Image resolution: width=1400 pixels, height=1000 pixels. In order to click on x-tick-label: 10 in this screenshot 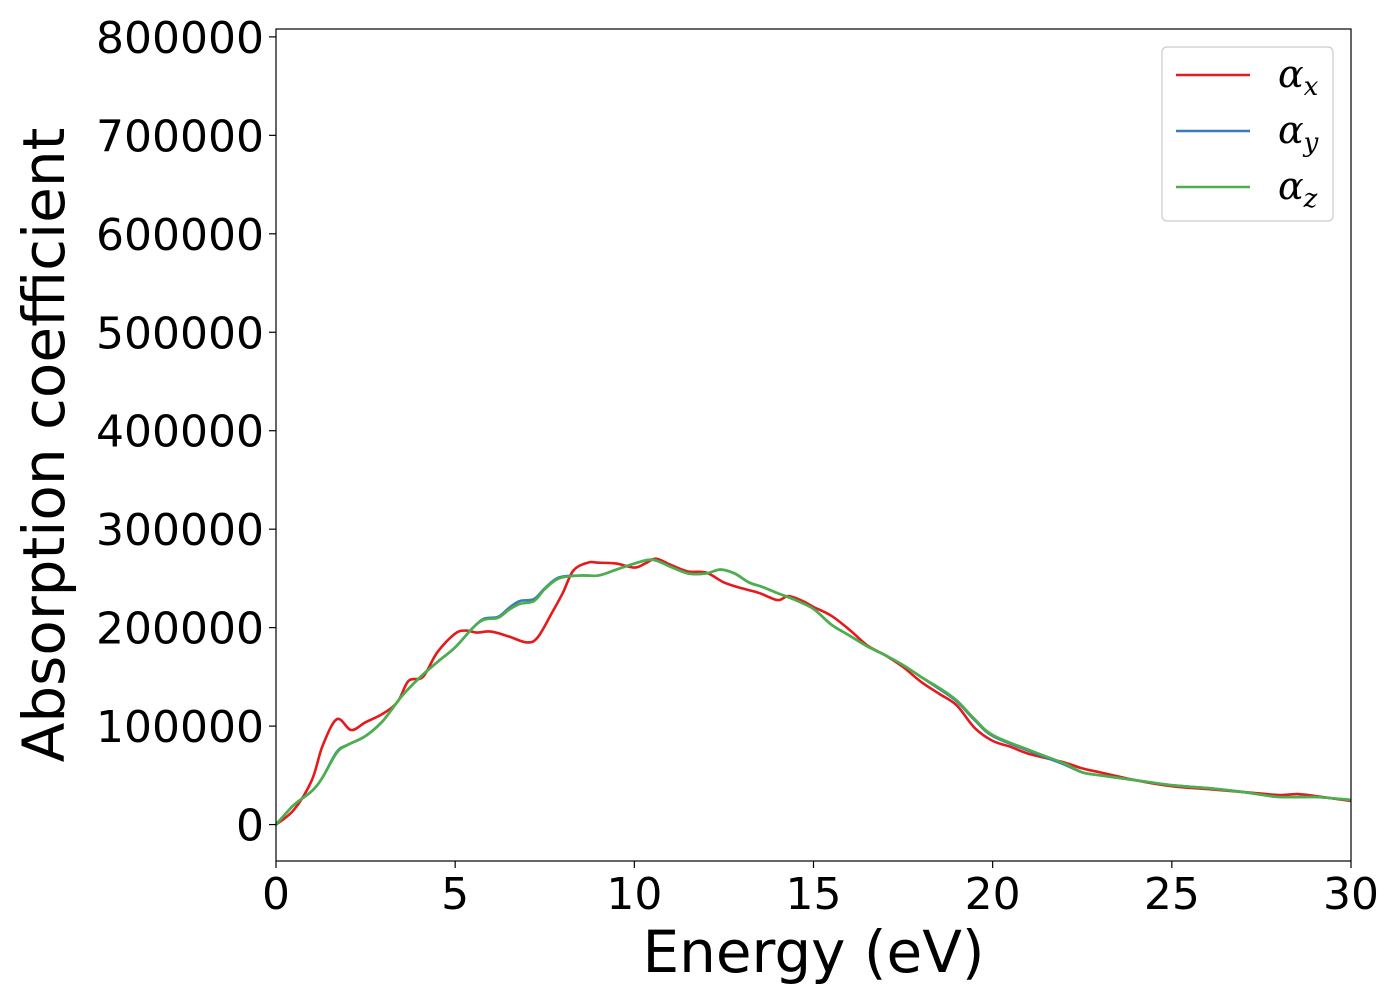, I will do `click(634, 894)`.